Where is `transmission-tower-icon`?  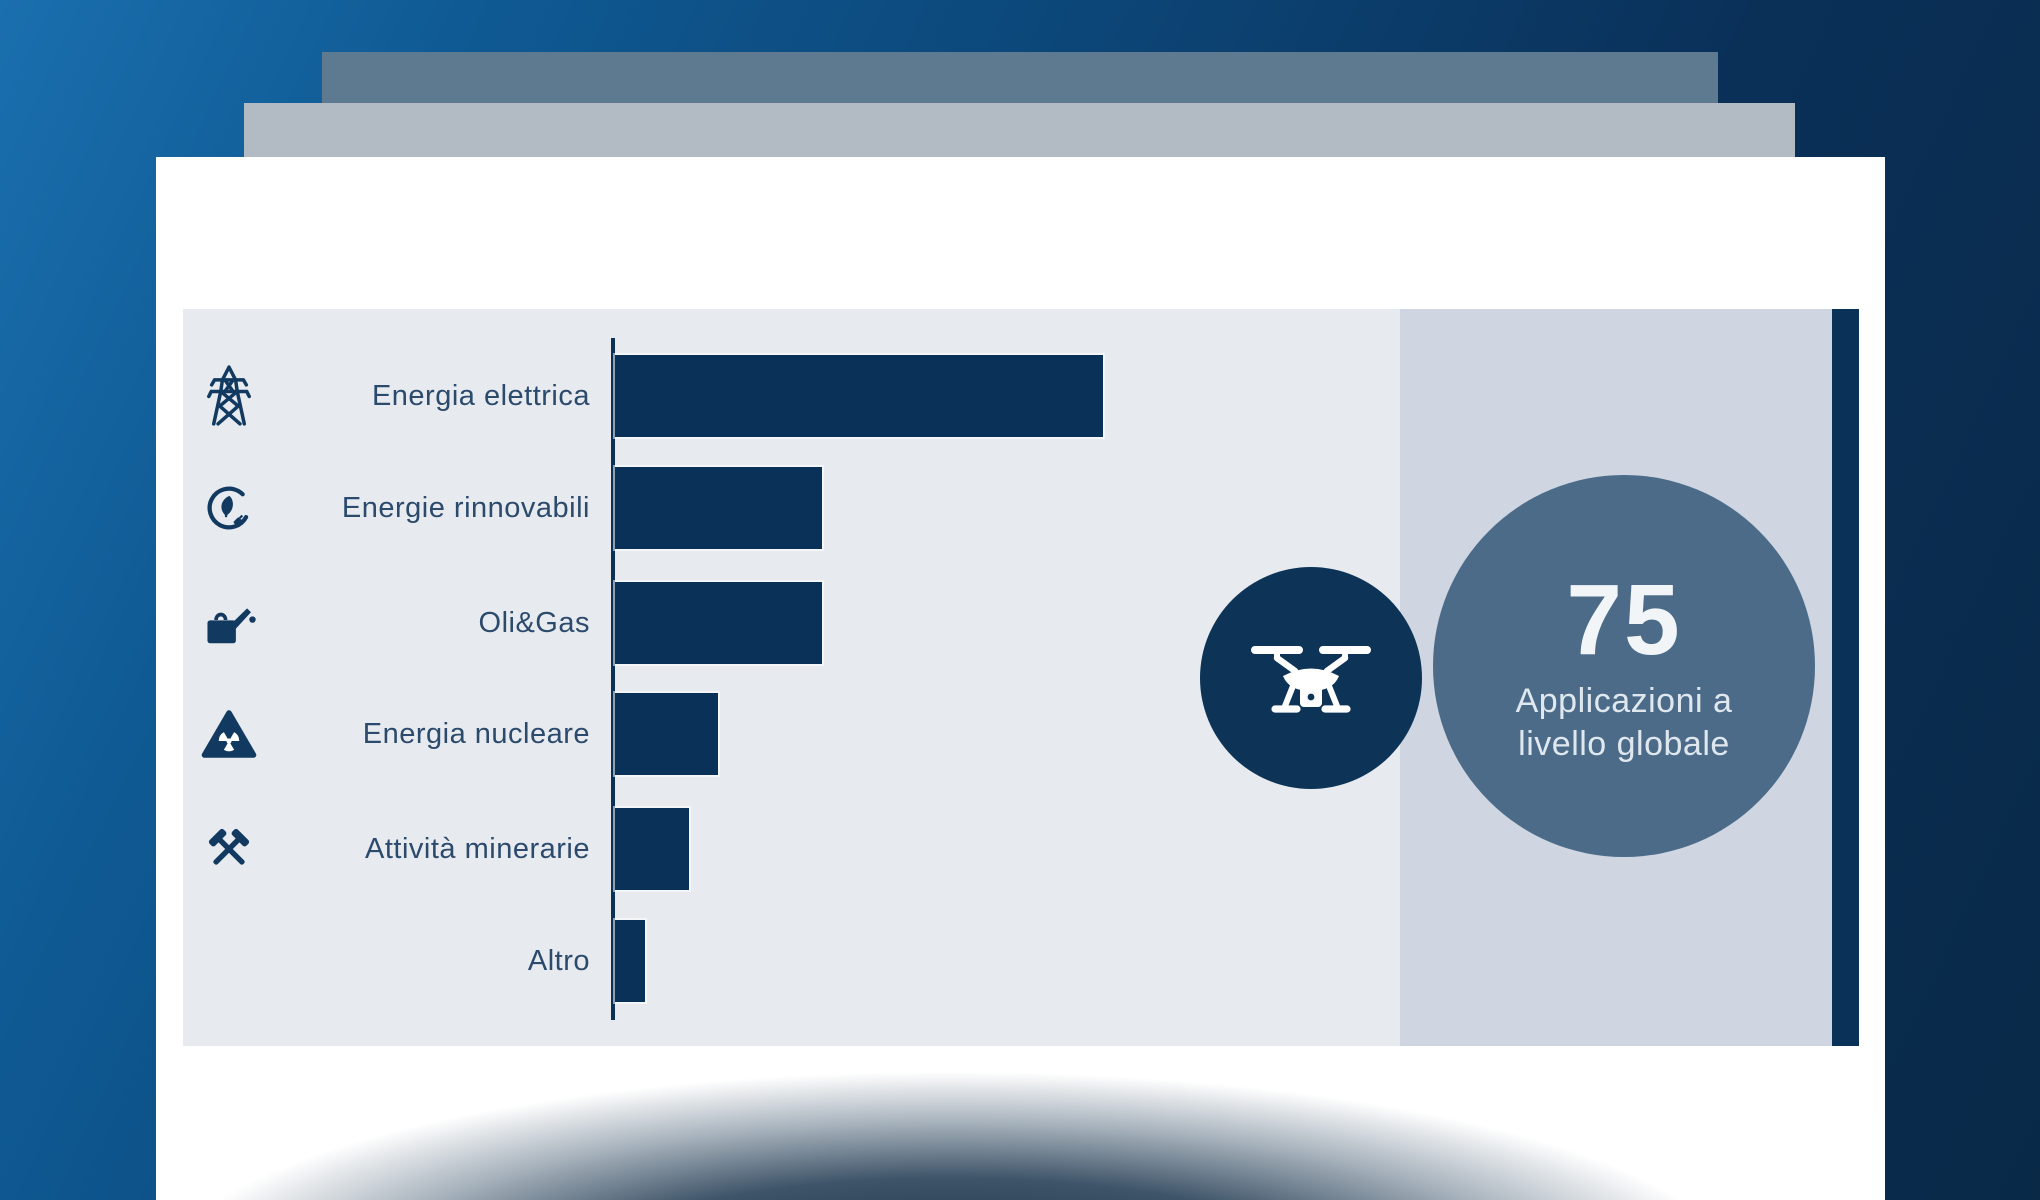 transmission-tower-icon is located at coordinates (229, 396).